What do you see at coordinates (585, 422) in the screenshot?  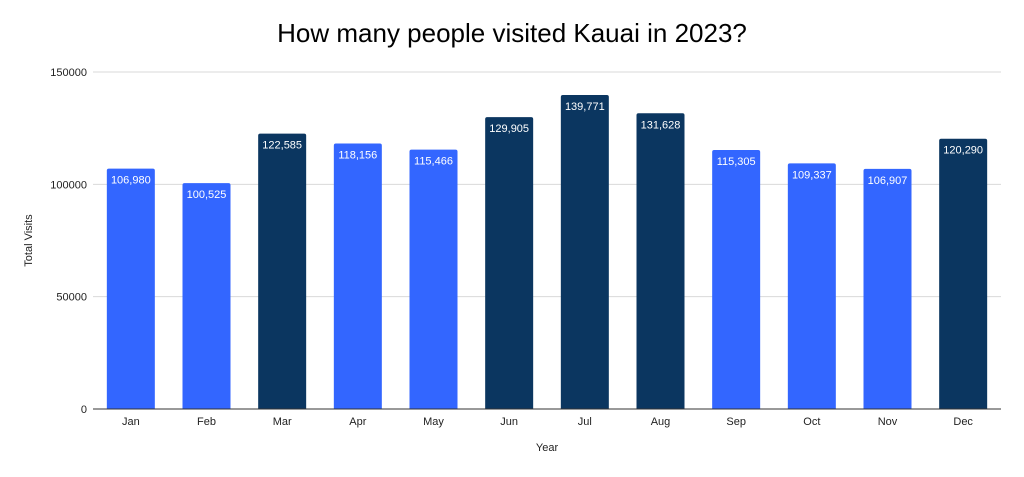 I see `x-tick-label: Jul` at bounding box center [585, 422].